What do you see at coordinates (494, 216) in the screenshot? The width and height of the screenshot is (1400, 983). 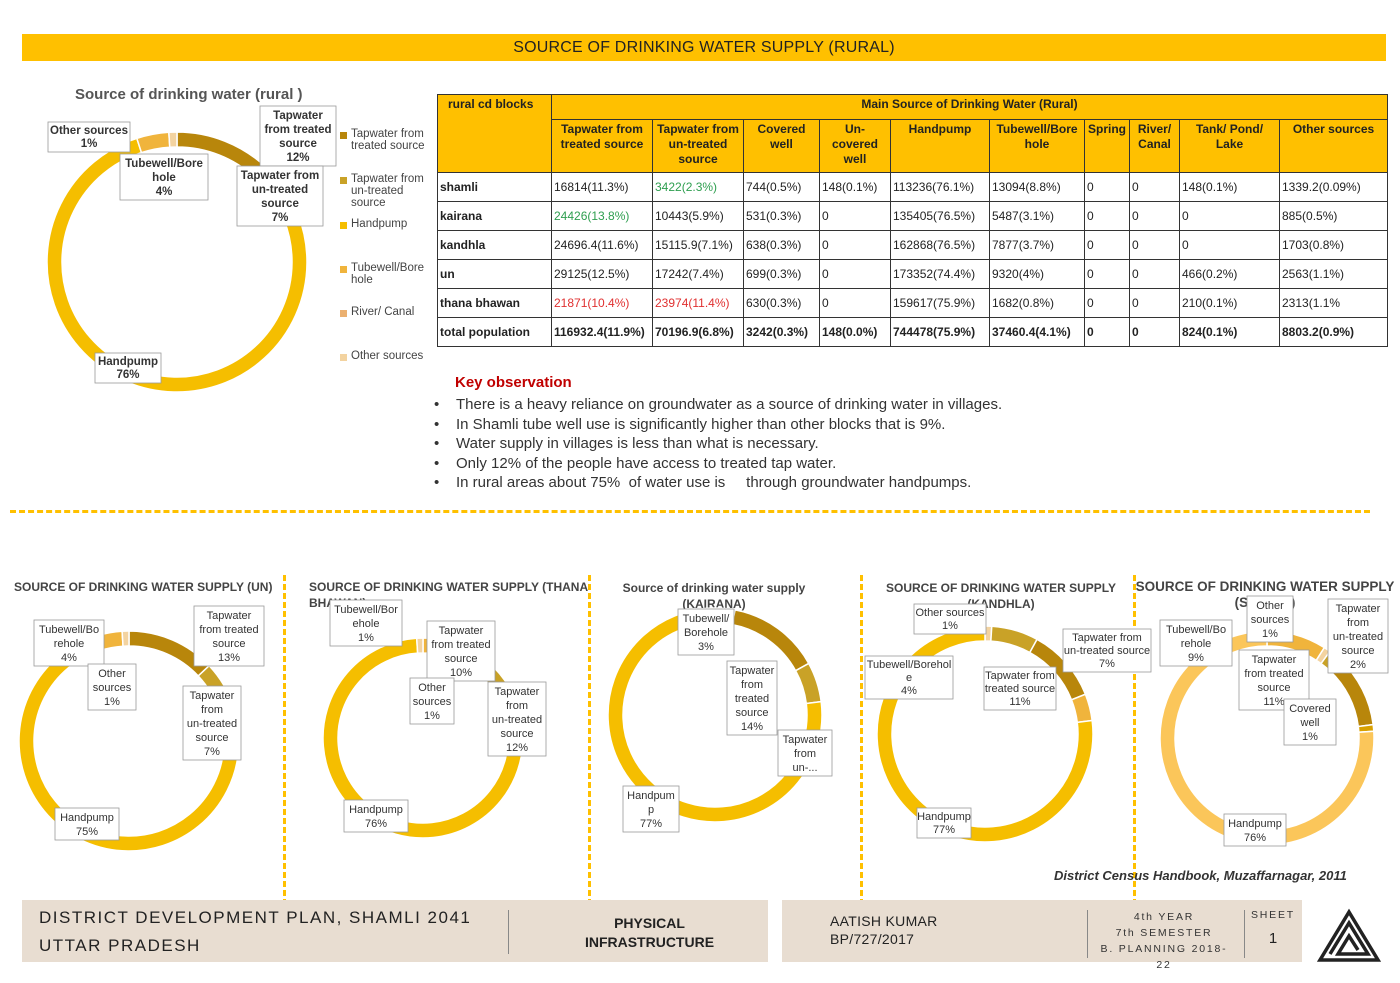 I see `row-label: kairana` at bounding box center [494, 216].